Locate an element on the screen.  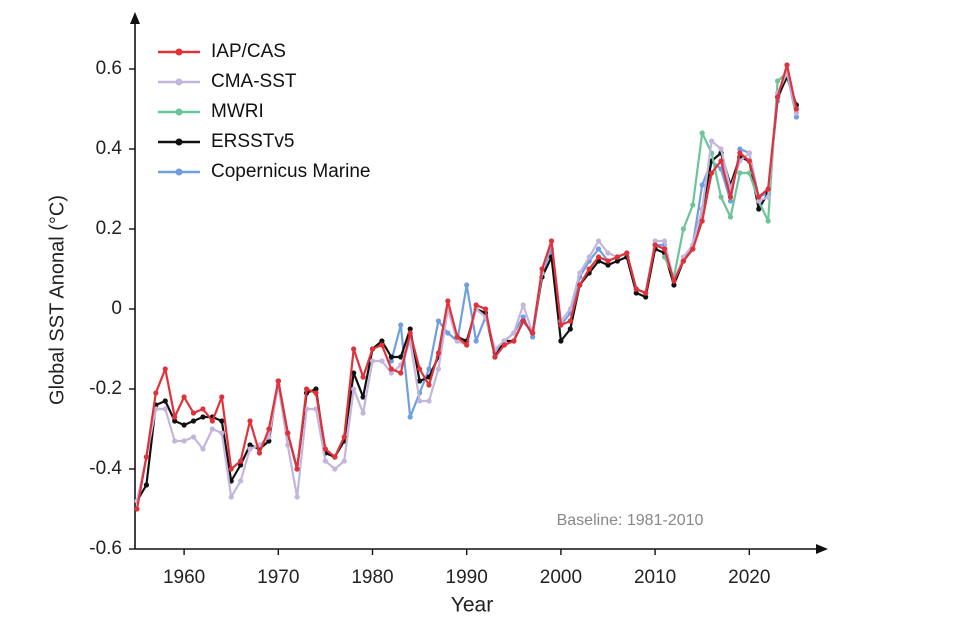
x-axis-arrow is located at coordinates (822, 549).